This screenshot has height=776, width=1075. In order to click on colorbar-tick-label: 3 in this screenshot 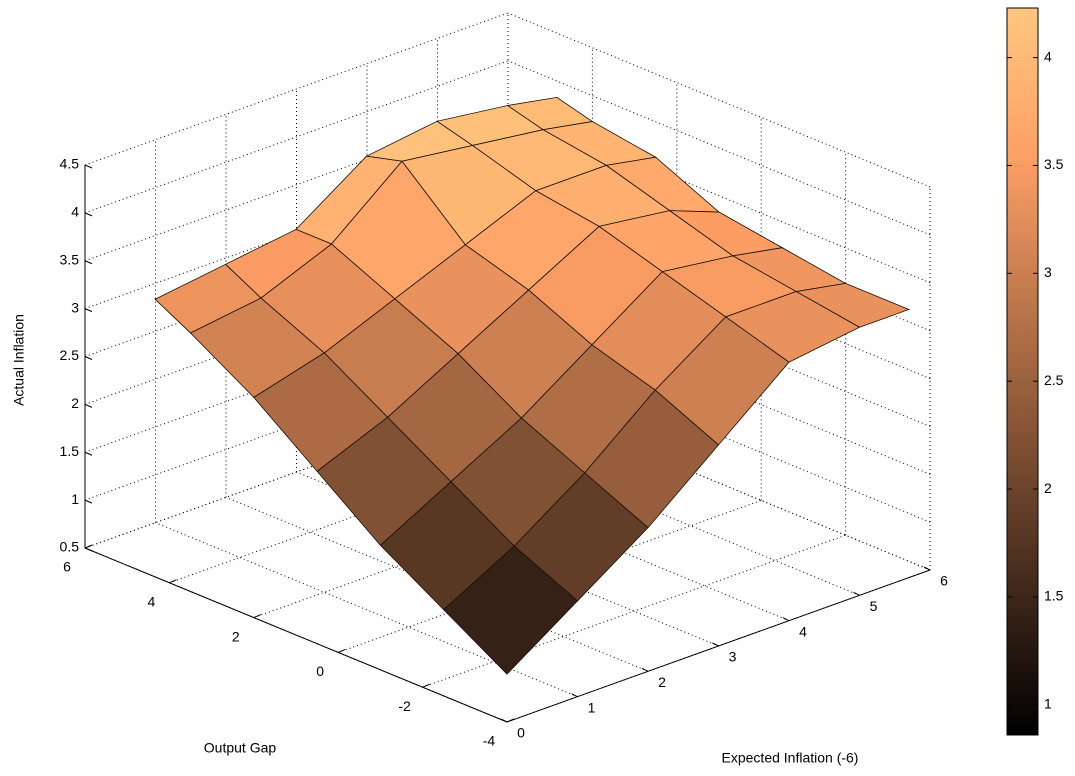, I will do `click(1048, 272)`.